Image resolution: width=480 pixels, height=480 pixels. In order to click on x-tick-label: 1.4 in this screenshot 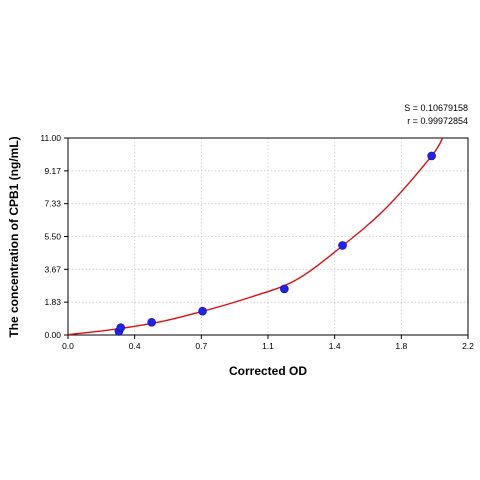, I will do `click(335, 346)`.